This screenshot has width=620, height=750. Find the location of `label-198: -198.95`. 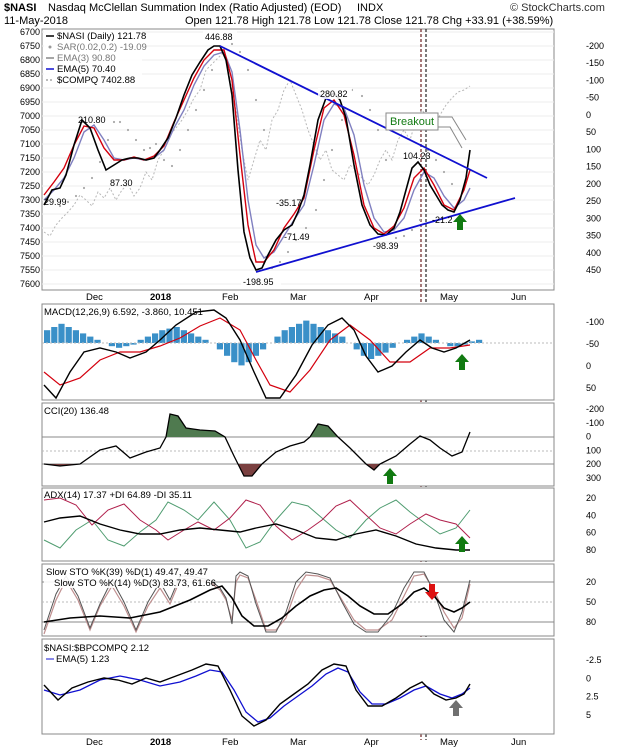

label-198: -198.95 is located at coordinates (258, 282).